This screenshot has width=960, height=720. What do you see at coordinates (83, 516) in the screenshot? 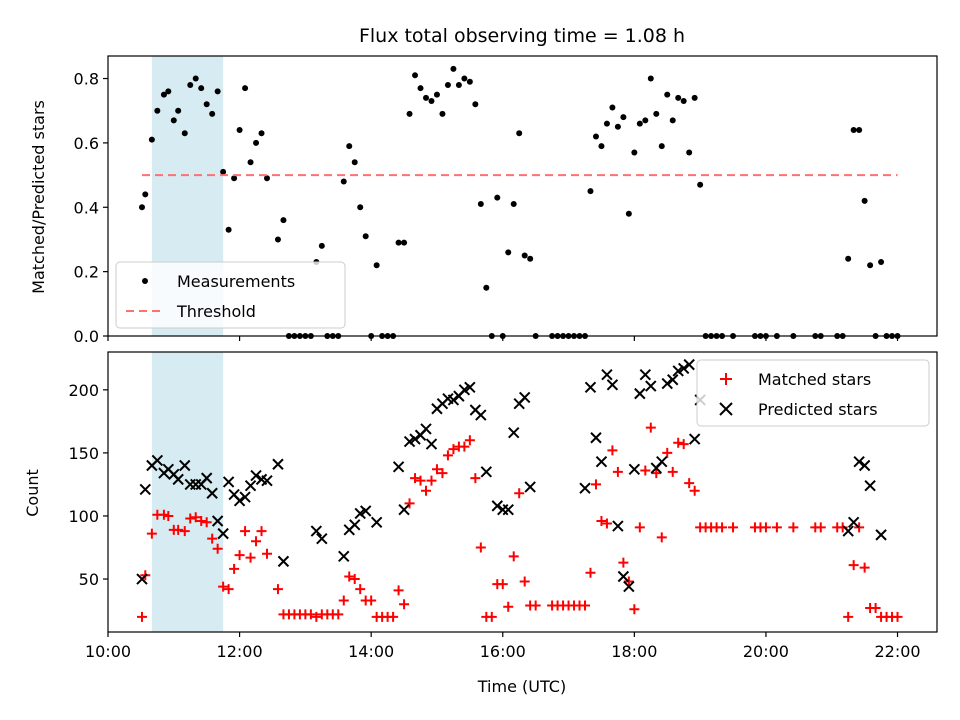
I see `bottom-y-tick-label: 100` at bounding box center [83, 516].